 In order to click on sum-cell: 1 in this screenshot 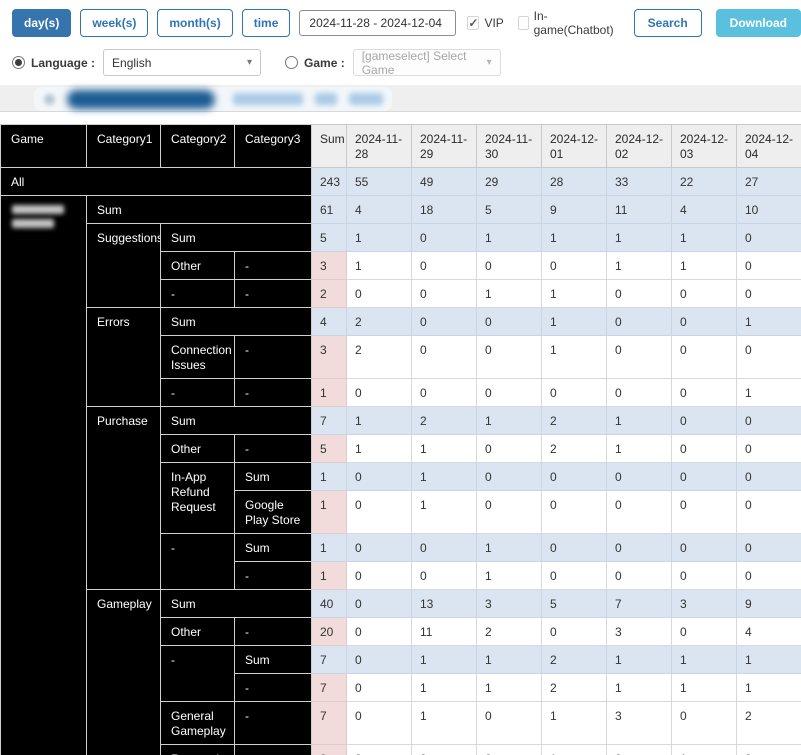, I will do `click(329, 512)`.